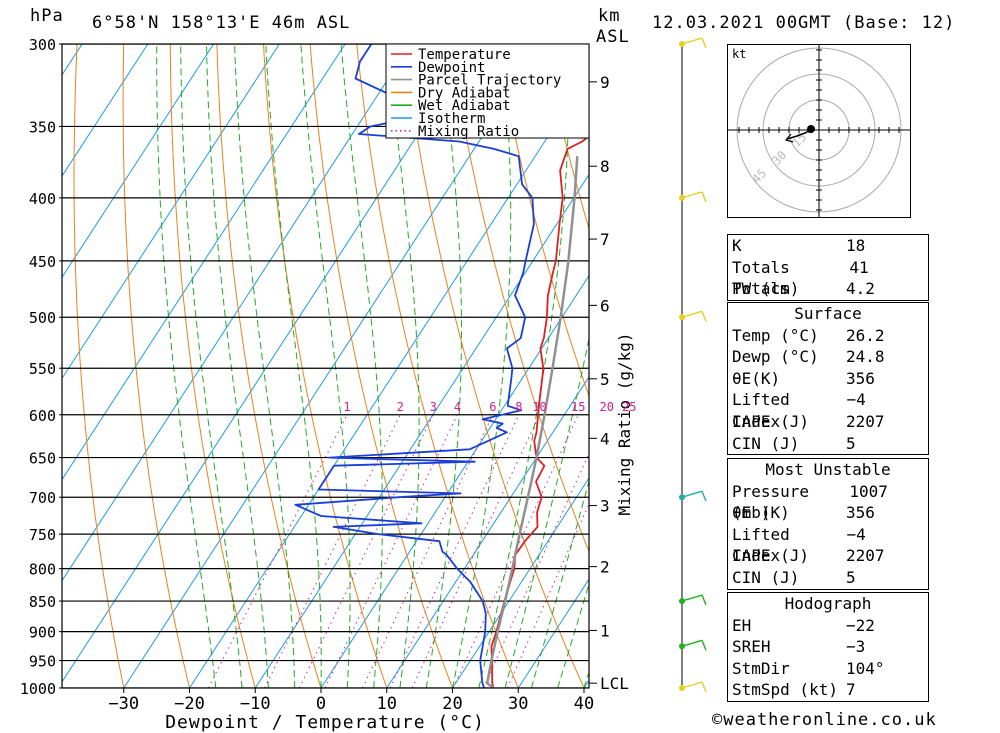  I want to click on stat-label: Dewp (°C), so click(775, 357).